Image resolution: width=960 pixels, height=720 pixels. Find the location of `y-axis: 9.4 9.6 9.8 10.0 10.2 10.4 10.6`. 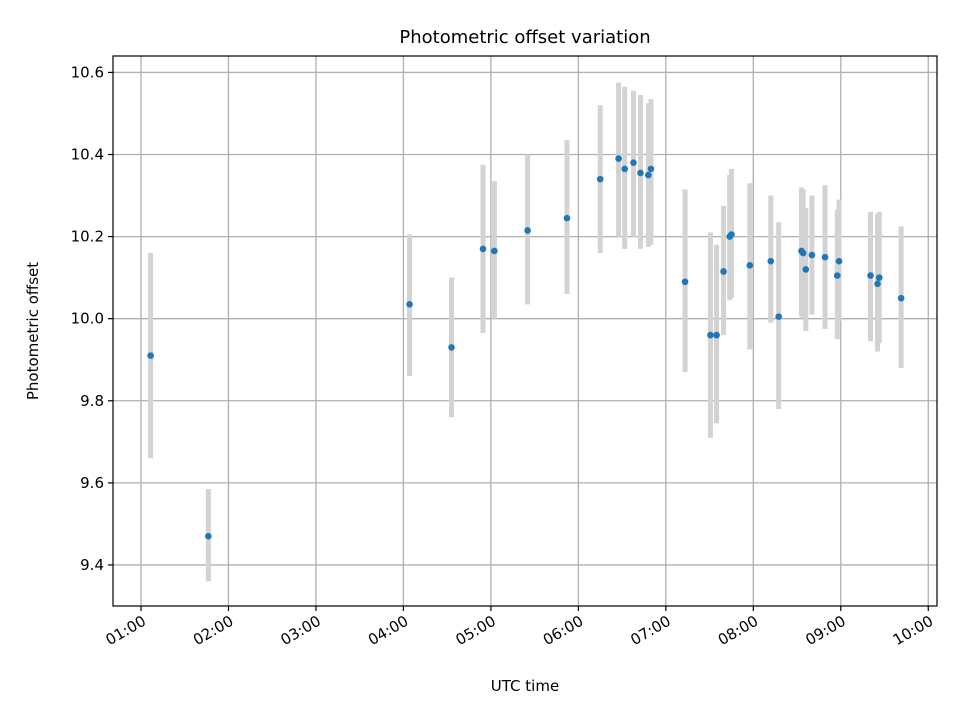

y-axis: 9.4 9.6 9.8 10.0 10.2 10.4 10.6 is located at coordinates (92, 318).